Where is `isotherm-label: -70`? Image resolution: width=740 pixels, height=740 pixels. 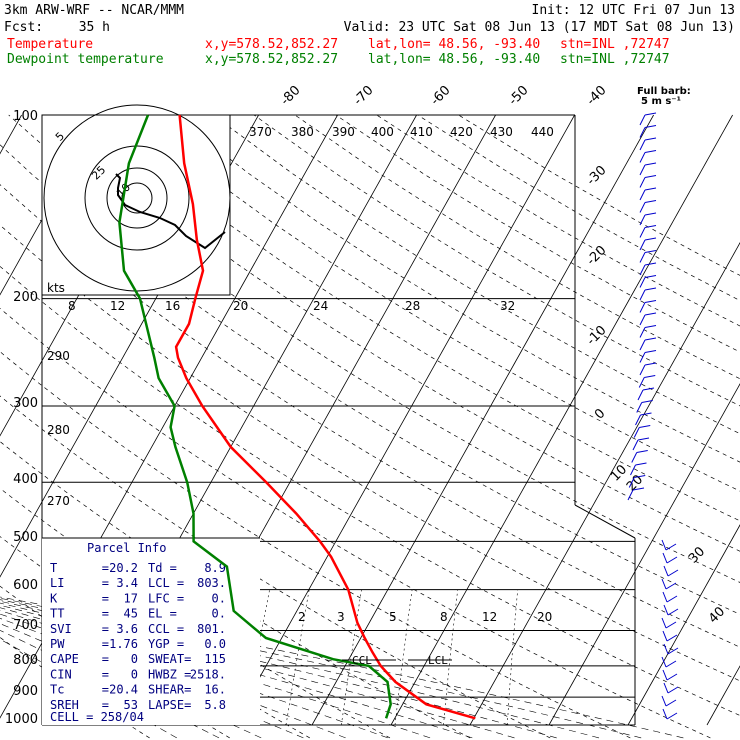
isotherm-label: -70 is located at coordinates (364, 96).